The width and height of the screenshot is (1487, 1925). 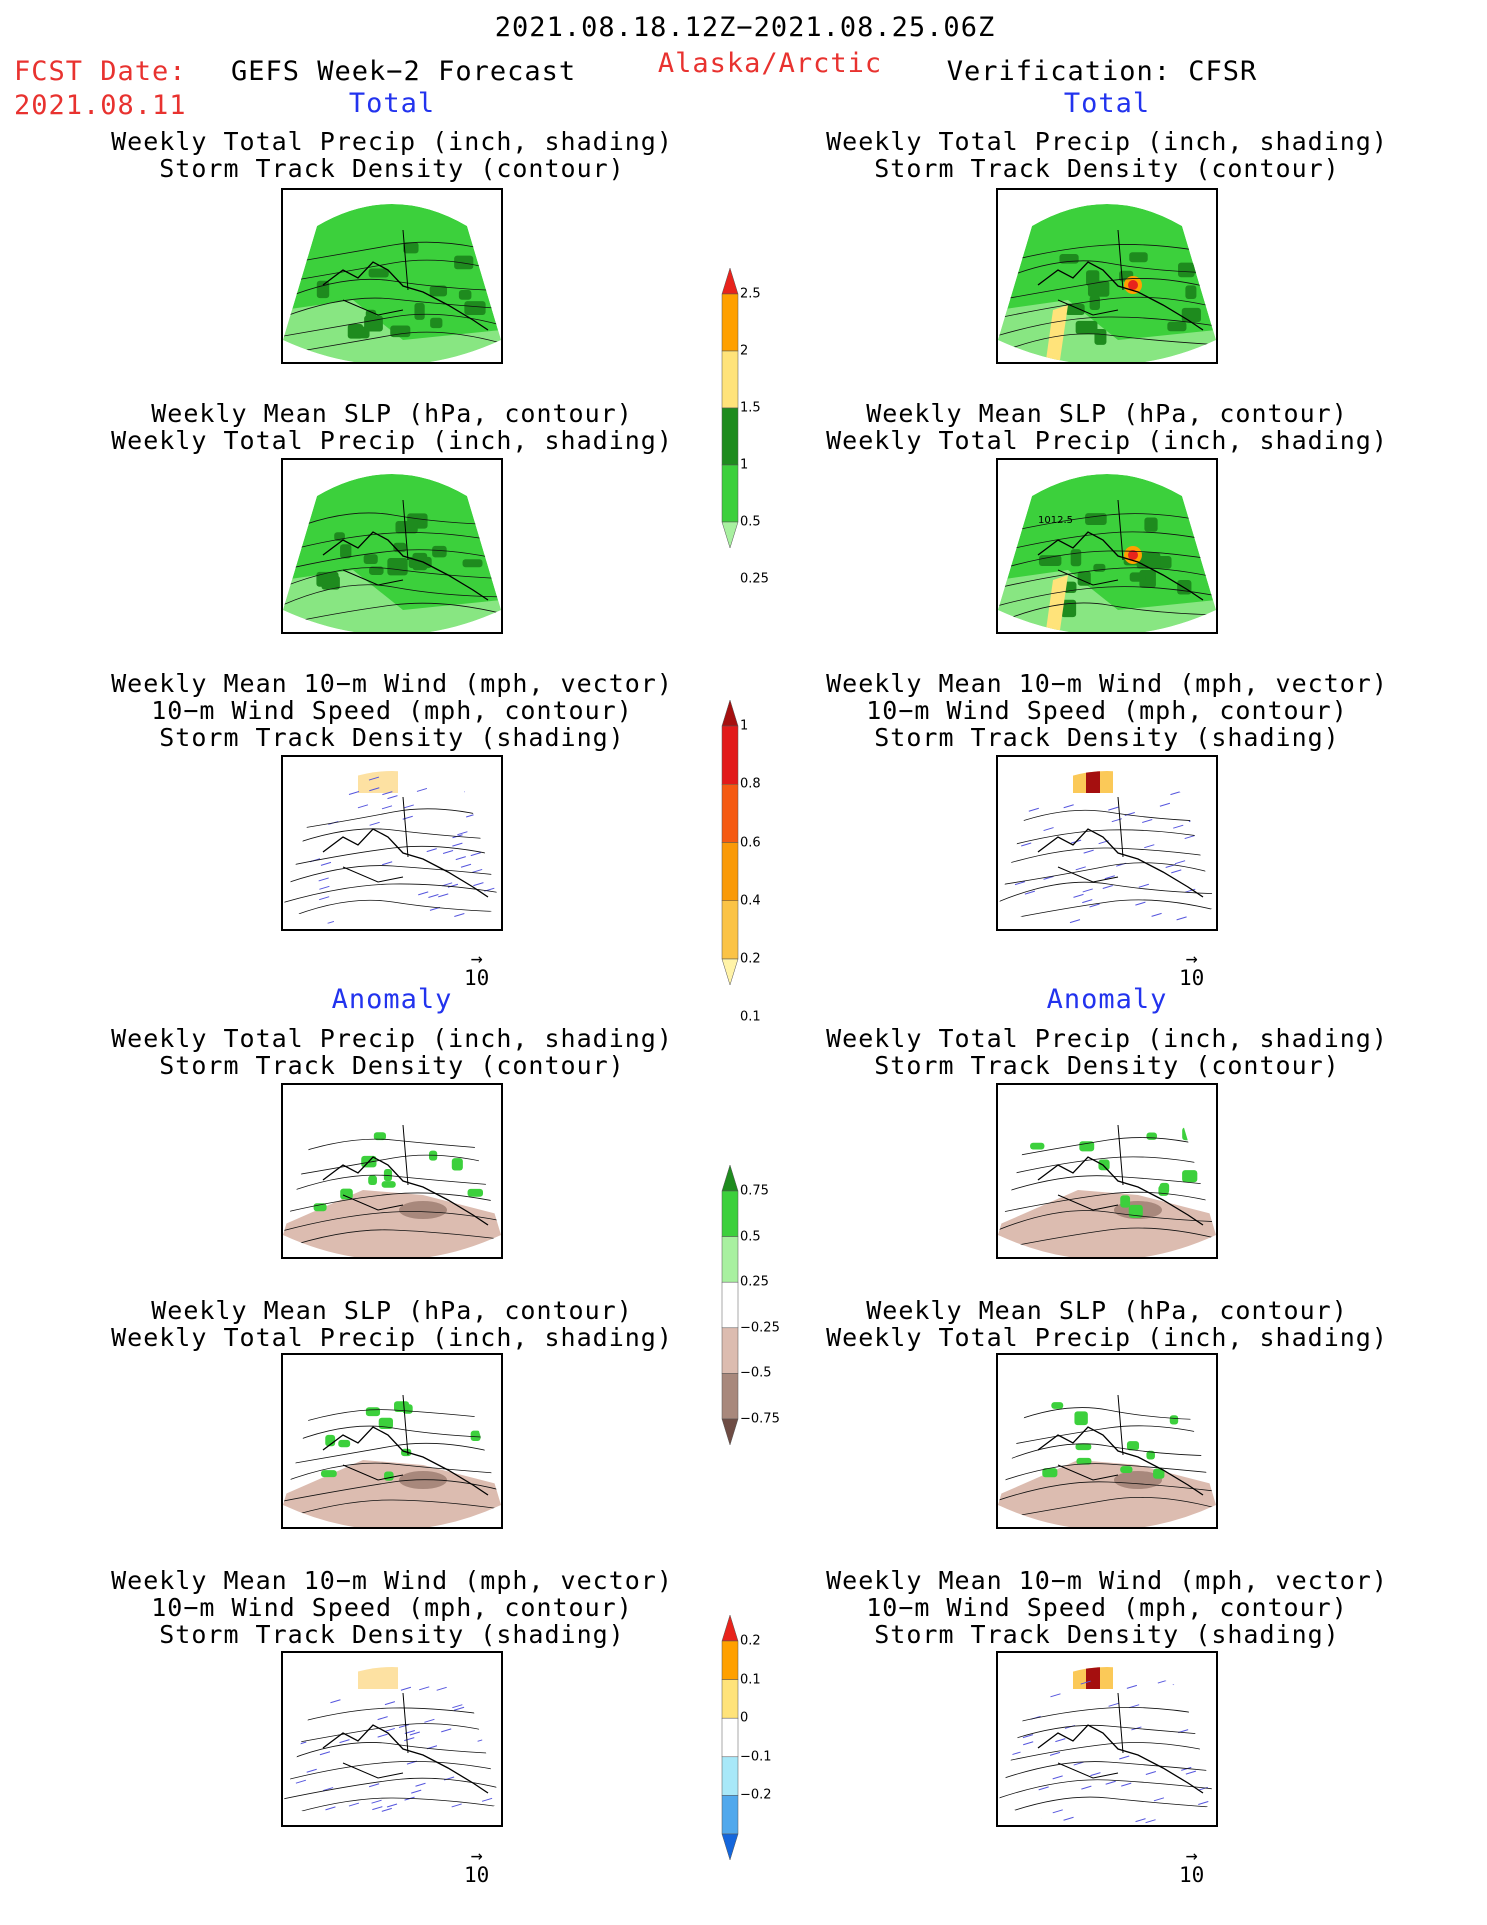 I want to click on colorbar-tick-label: 1.5, so click(x=750, y=408).